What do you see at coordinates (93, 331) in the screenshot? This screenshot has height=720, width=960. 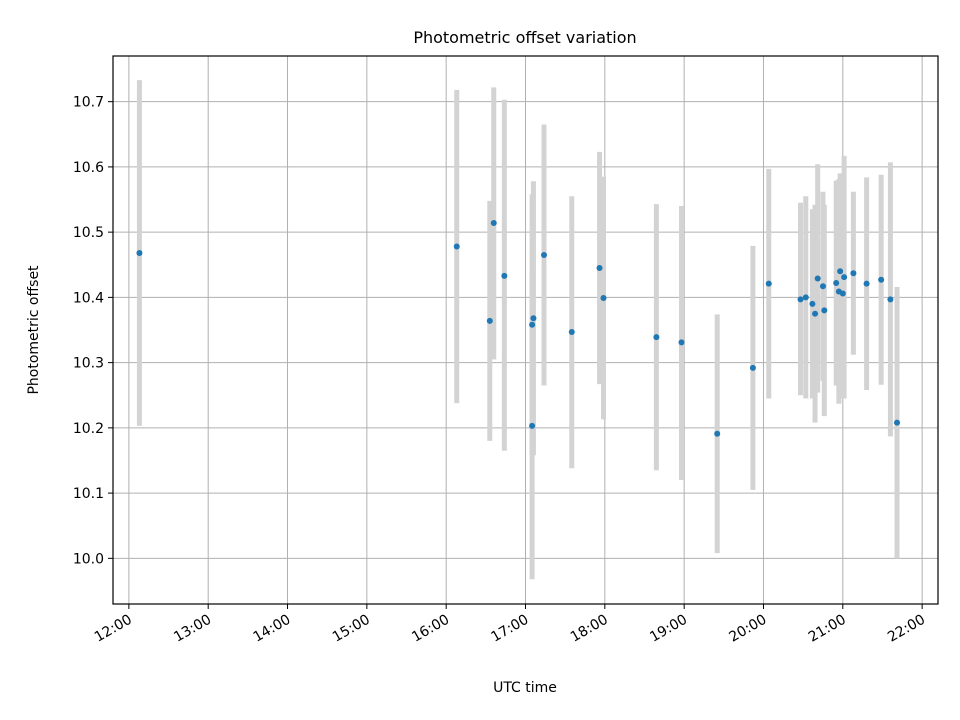 I see `y-axis-ticks: 10.0 10.1 10.2 10.3 10.4 10.5 10.6 10.7` at bounding box center [93, 331].